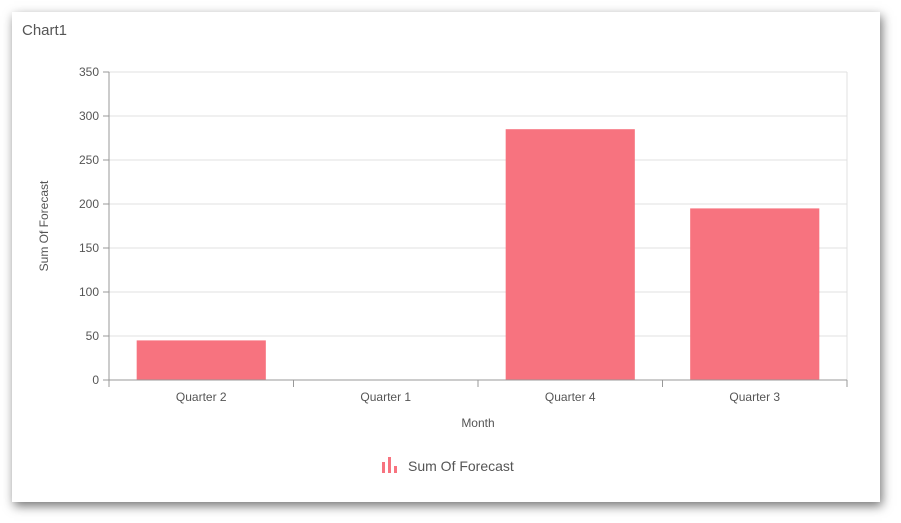 The height and width of the screenshot is (523, 901). What do you see at coordinates (89, 72) in the screenshot?
I see `y-tick-label: 350` at bounding box center [89, 72].